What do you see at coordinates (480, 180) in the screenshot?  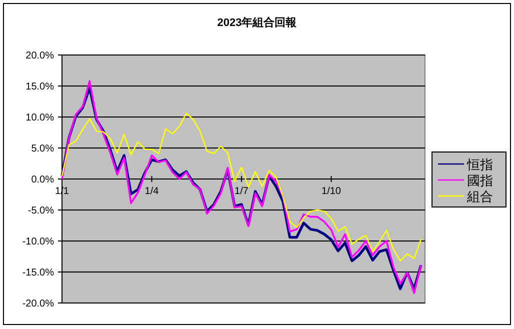 I see `legend-label: 國指` at bounding box center [480, 180].